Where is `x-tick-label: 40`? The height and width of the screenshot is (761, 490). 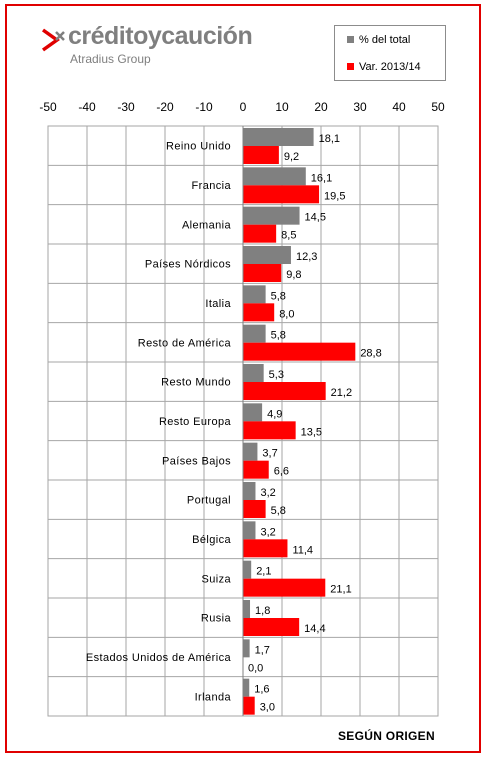
x-tick-label: 40 is located at coordinates (399, 107).